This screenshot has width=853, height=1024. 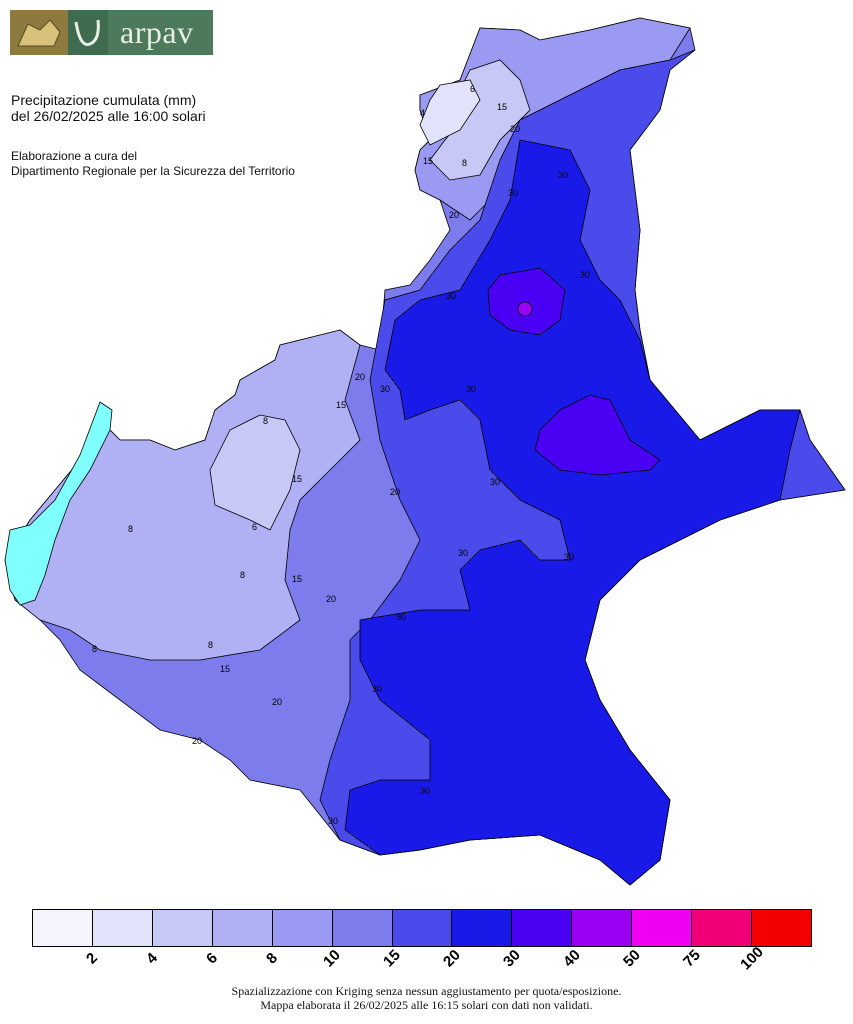 I want to click on lion-emblem-icon, so click(x=39, y=32).